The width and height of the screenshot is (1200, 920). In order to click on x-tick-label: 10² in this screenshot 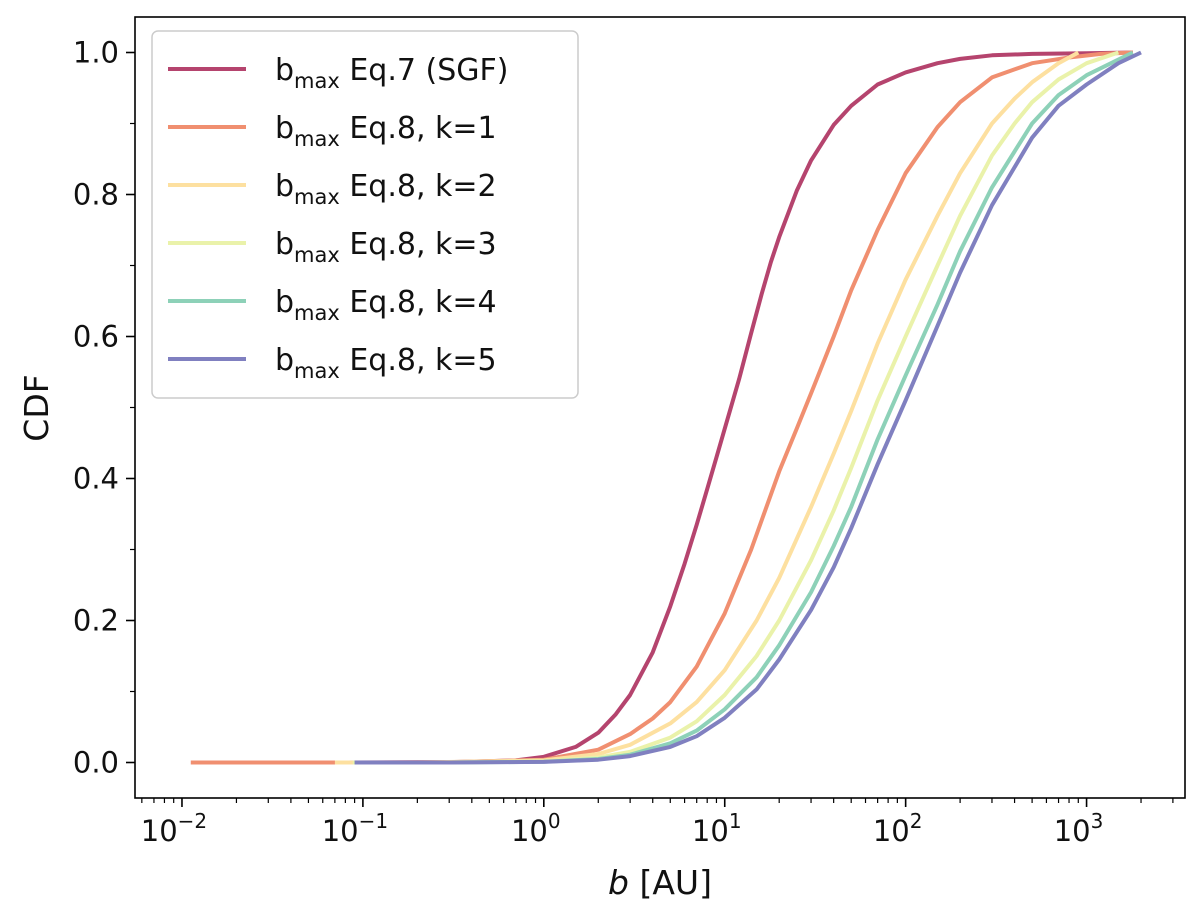, I will do `click(898, 828)`.